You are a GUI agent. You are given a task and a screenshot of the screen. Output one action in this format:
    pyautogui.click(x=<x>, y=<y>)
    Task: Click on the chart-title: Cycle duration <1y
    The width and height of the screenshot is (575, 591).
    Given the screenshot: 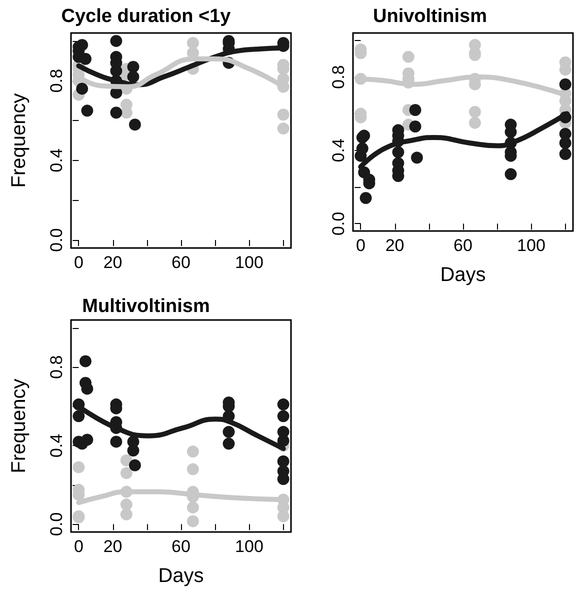 What is the action you would take?
    pyautogui.click(x=146, y=16)
    